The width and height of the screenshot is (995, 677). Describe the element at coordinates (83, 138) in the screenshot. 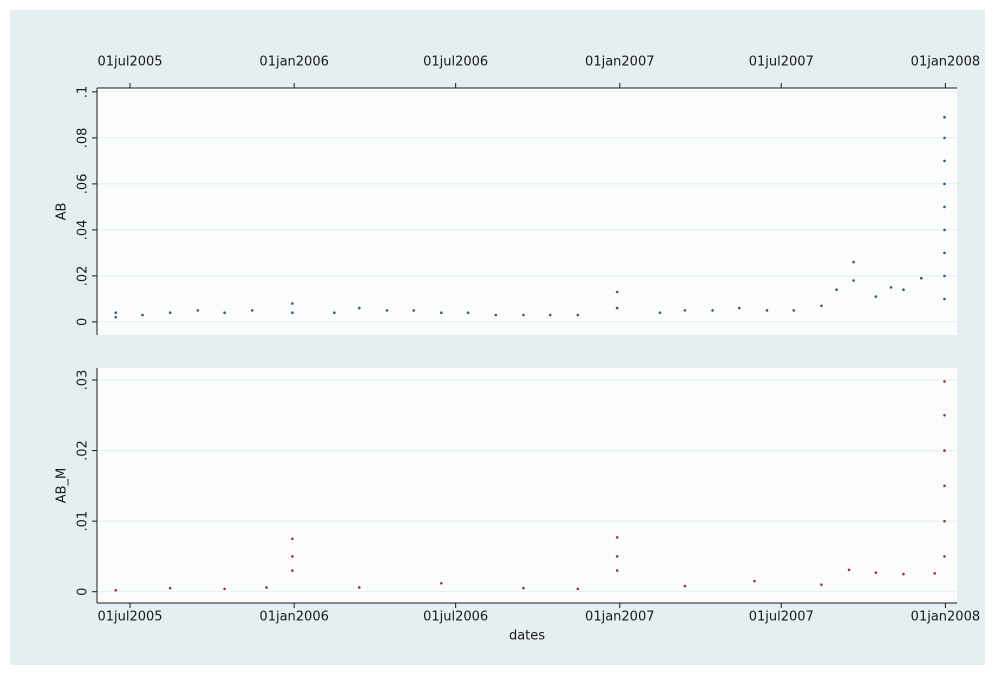

I see `y-tick-label: .08` at that location.